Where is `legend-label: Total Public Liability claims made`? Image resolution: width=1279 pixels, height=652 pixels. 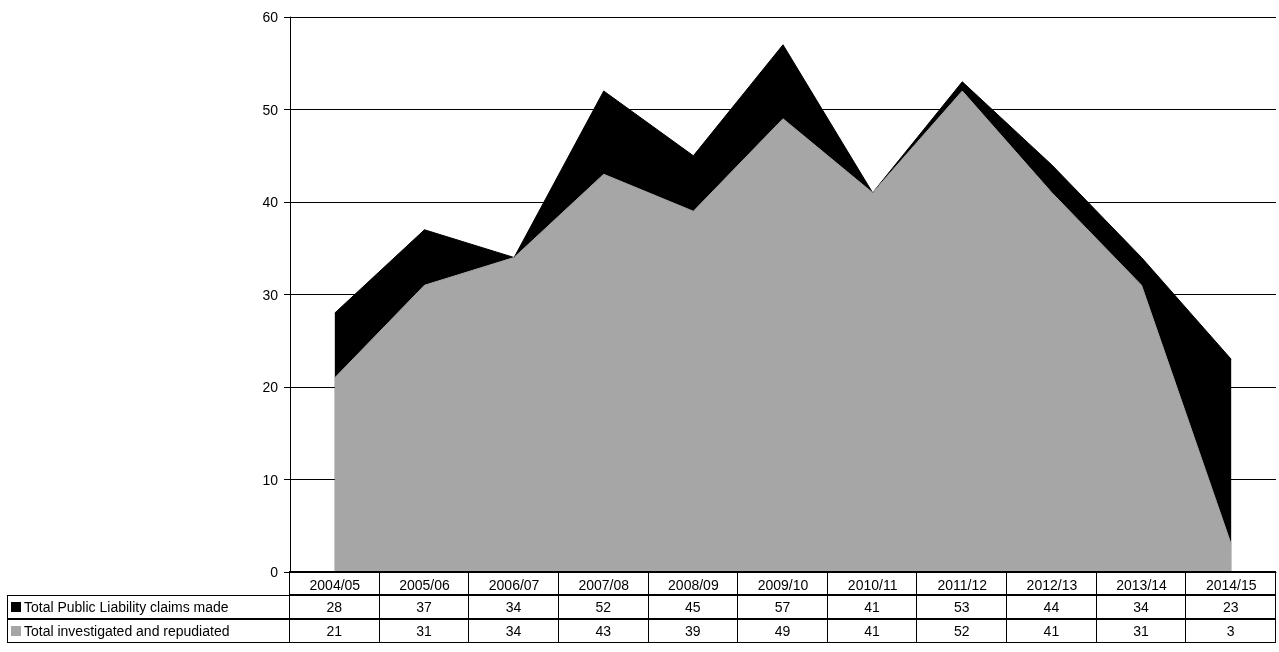 legend-label: Total Public Liability claims made is located at coordinates (126, 607).